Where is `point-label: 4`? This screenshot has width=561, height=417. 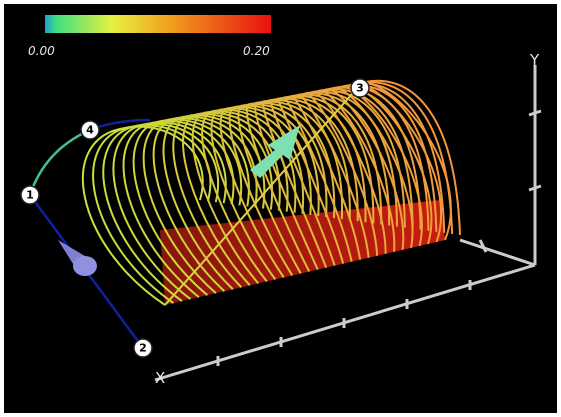
point-label: 4 is located at coordinates (90, 130).